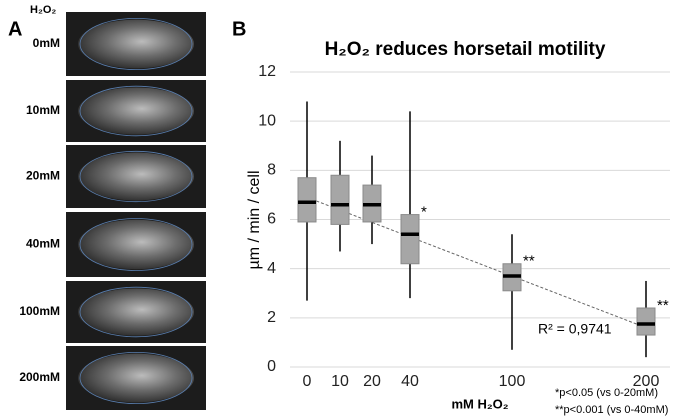 Image resolution: width=685 pixels, height=420 pixels. I want to click on row-label: 40mM, so click(43, 244).